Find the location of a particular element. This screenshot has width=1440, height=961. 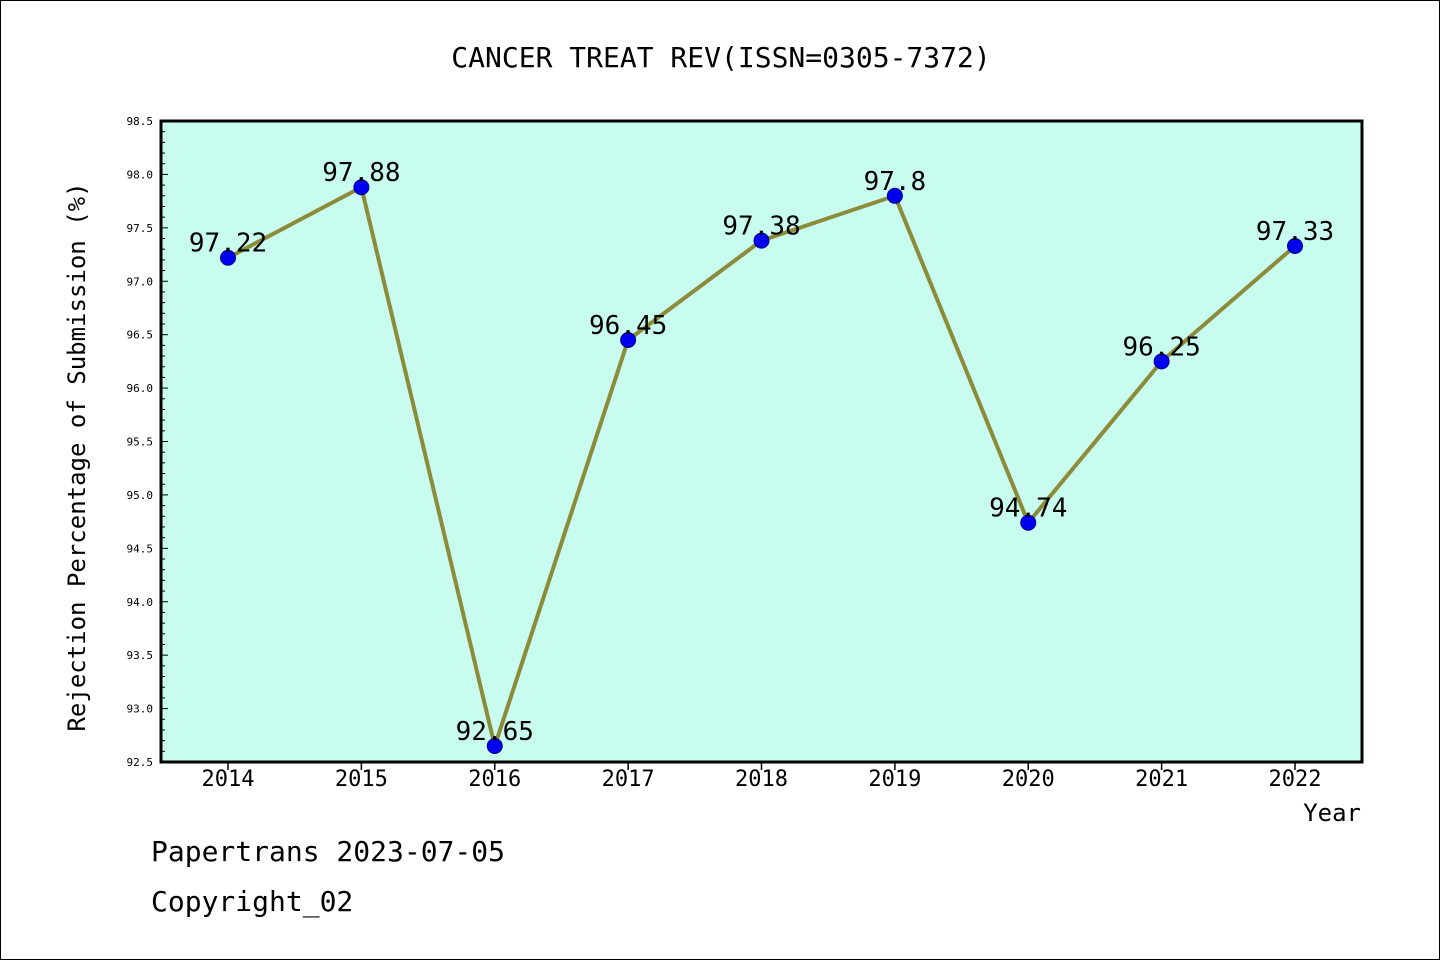

data-label: 97.8 is located at coordinates (895, 182).